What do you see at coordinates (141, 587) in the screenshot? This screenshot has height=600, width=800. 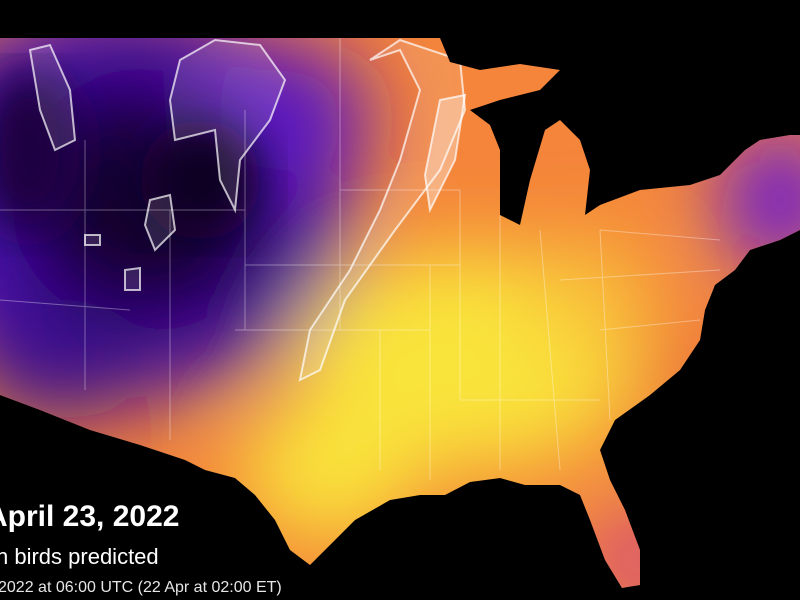 I see `timestamp-label: 2022 at 06:00 UTC (22 Apr at 02:00 ET)` at bounding box center [141, 587].